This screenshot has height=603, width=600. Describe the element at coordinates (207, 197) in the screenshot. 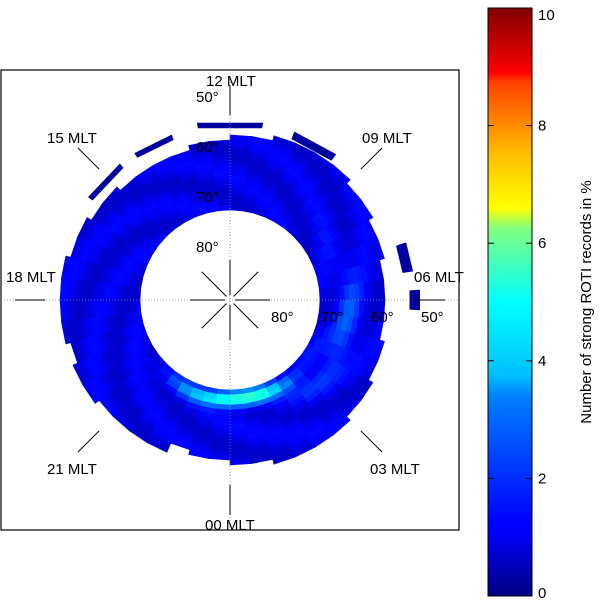

I see `lat-label-v-70: 70°` at that location.